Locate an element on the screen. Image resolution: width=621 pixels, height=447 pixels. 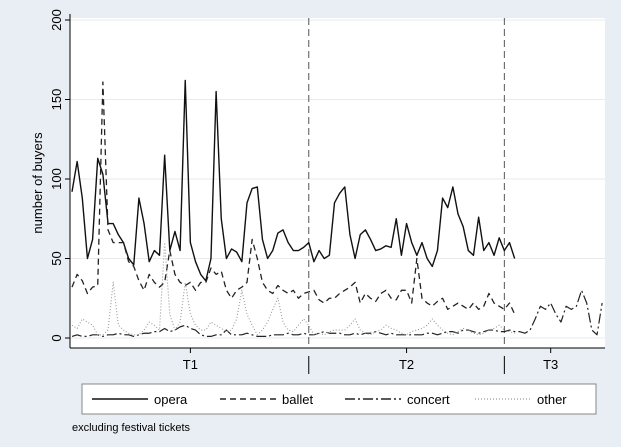
y-tick-label: 150 is located at coordinates (56, 100).